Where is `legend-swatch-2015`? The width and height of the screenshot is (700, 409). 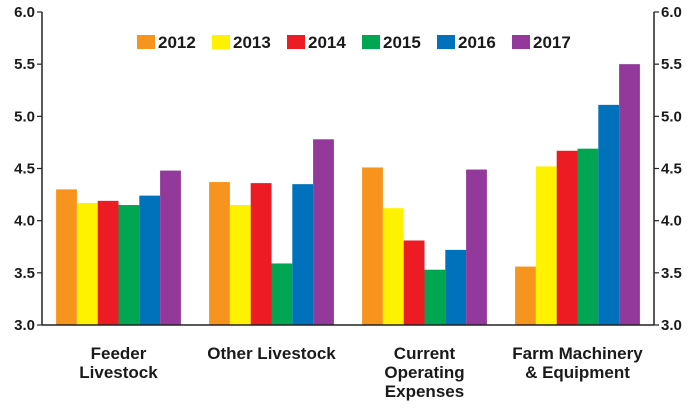 legend-swatch-2015 is located at coordinates (371, 42).